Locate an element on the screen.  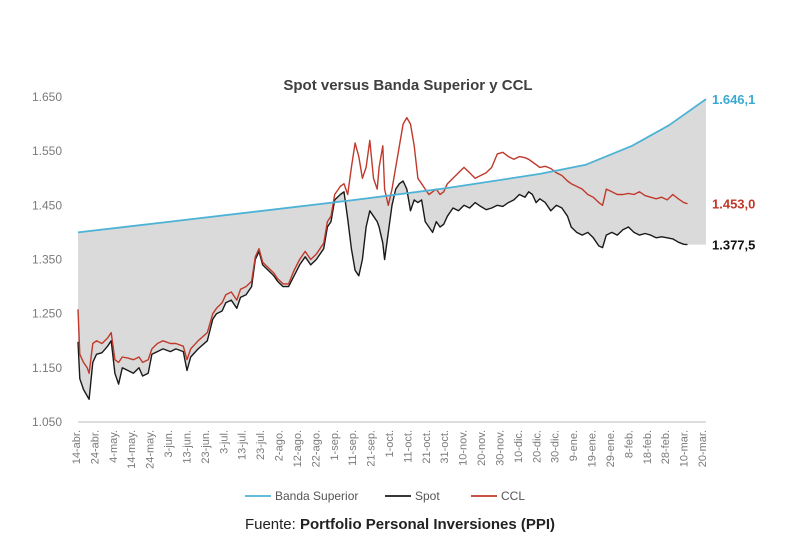
y-tick-label: 1.650 is located at coordinates (47, 97).